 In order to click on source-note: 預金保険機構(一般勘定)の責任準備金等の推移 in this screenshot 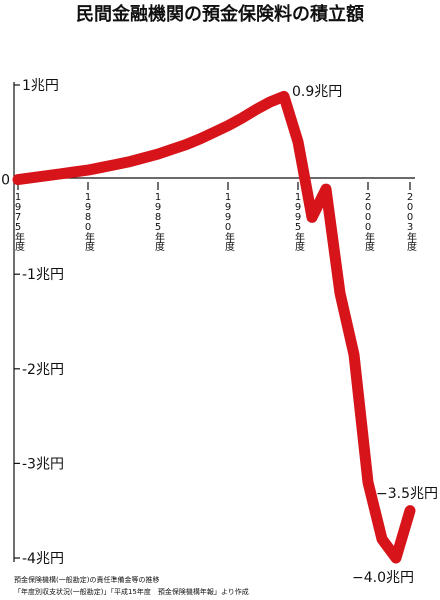, I will do `click(86, 579)`.